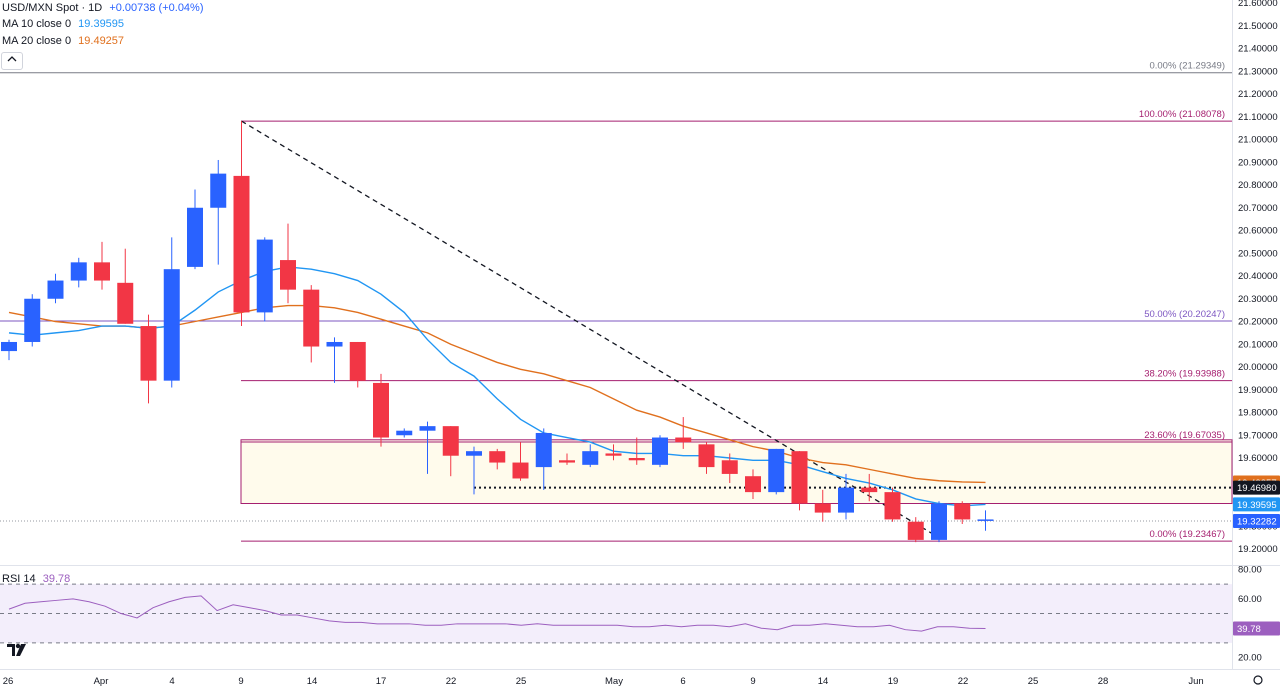  Describe the element at coordinates (56, 579) in the screenshot. I see `rsi-value: 39.78` at that location.